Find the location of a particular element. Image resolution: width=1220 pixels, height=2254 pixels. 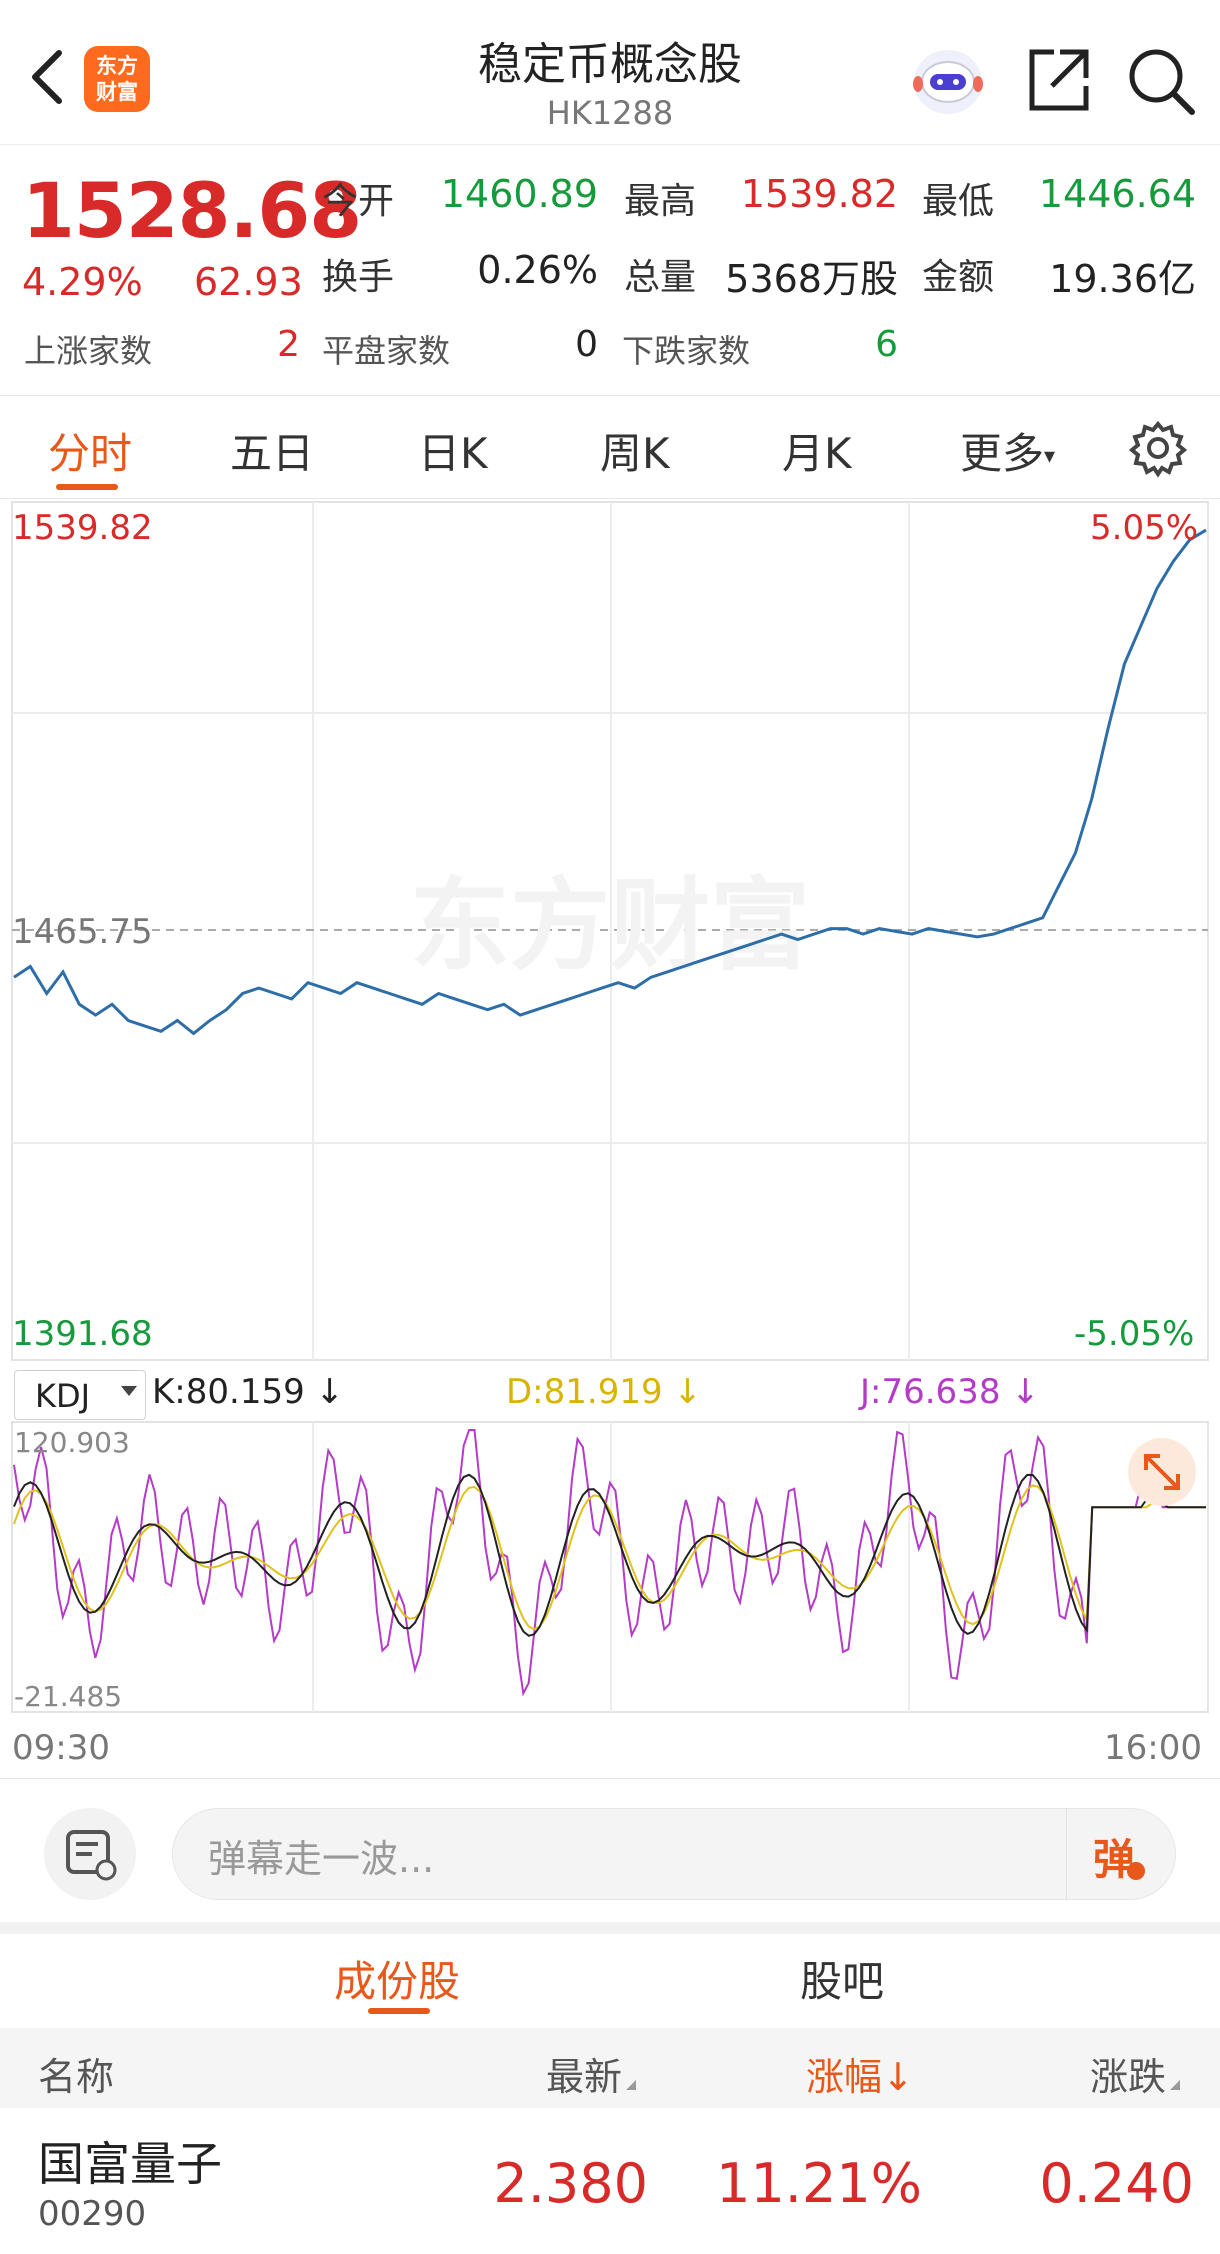

chart-low-label: 1391.68 is located at coordinates (82, 1334).